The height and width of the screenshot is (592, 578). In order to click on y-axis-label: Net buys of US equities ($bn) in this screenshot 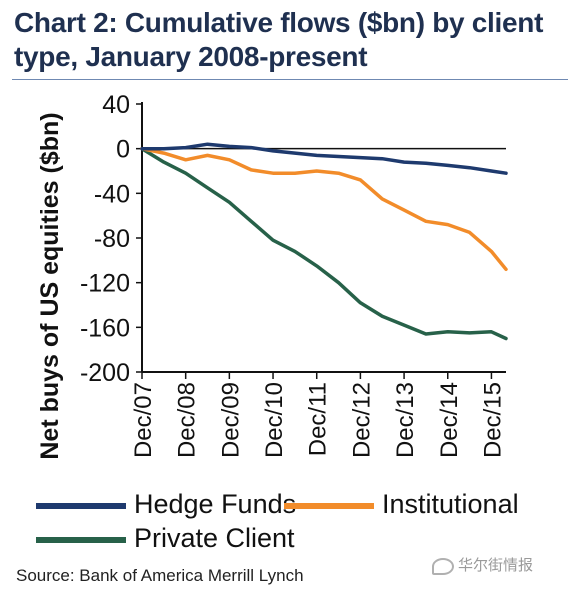, I will do `click(50, 285)`.